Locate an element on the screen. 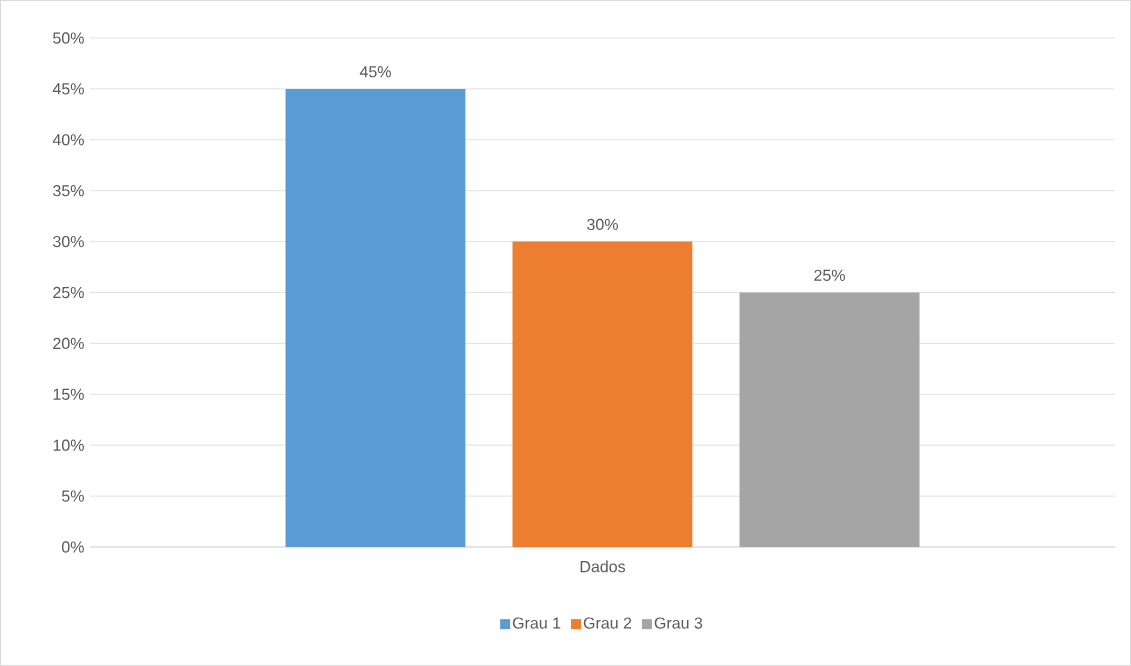 This screenshot has height=666, width=1131. y-tick-label: 10% is located at coordinates (68, 445).